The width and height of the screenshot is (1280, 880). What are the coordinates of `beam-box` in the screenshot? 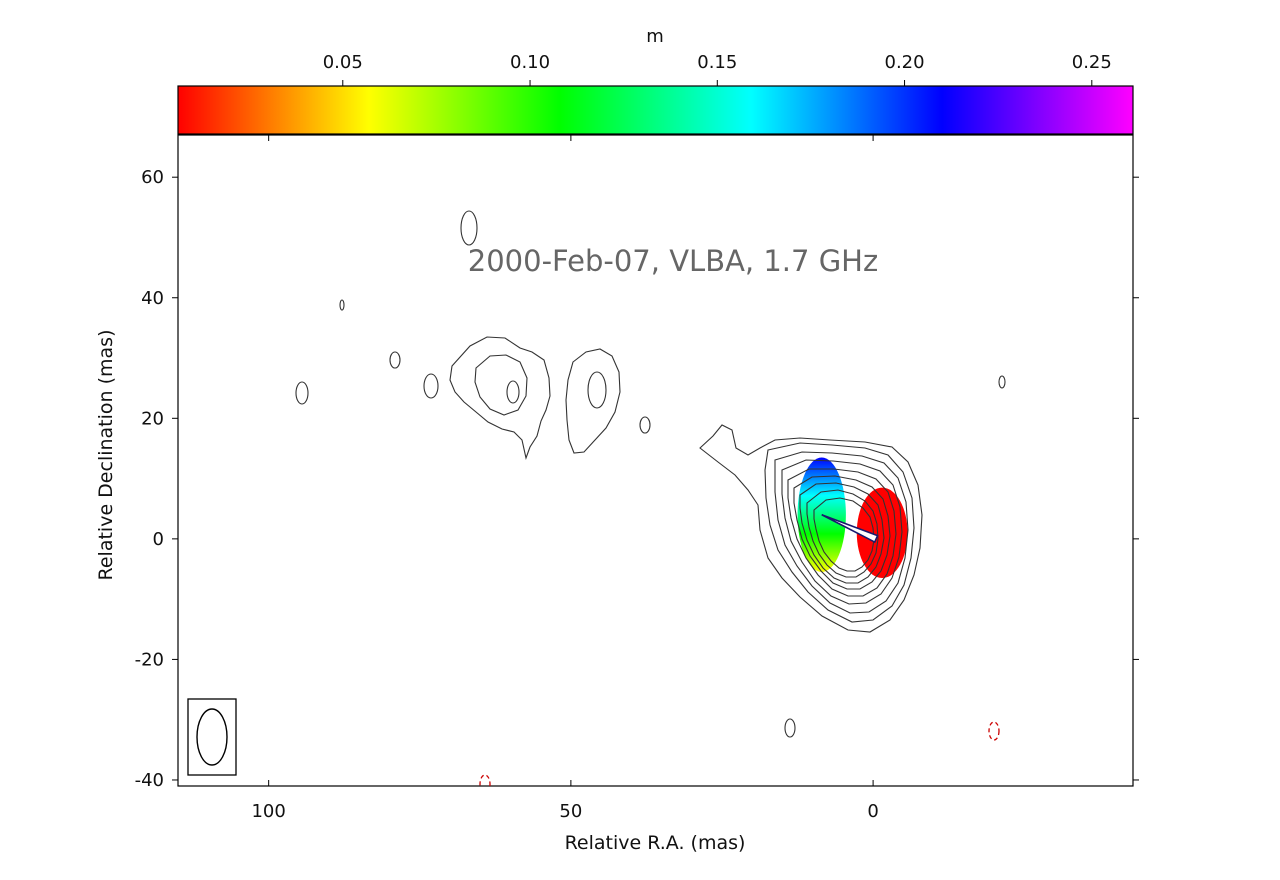 It's located at (212, 737).